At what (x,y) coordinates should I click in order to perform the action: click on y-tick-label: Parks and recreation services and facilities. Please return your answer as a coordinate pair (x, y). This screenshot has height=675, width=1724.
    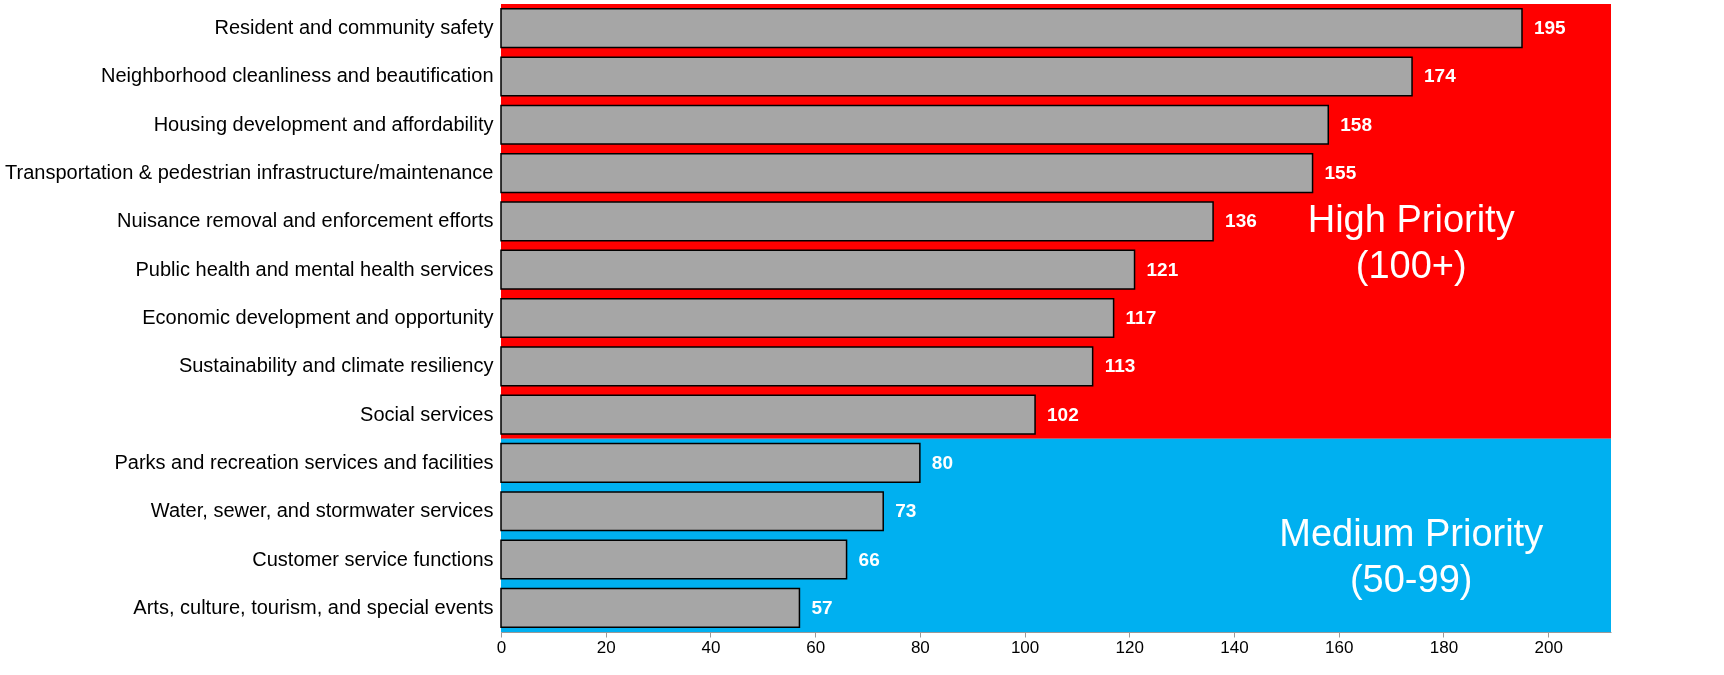
    Looking at the image, I should click on (304, 461).